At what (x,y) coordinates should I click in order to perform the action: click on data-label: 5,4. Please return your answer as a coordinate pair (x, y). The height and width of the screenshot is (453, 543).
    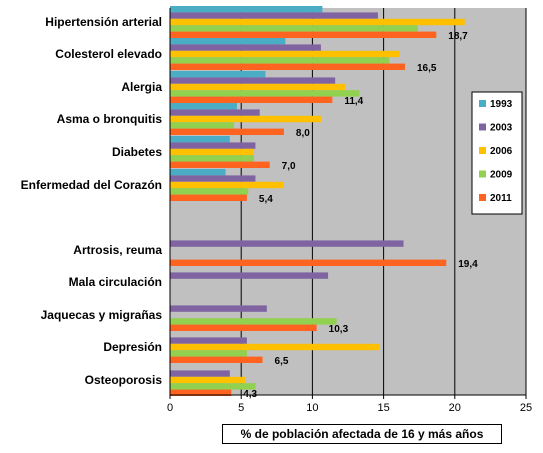
    Looking at the image, I should click on (266, 199).